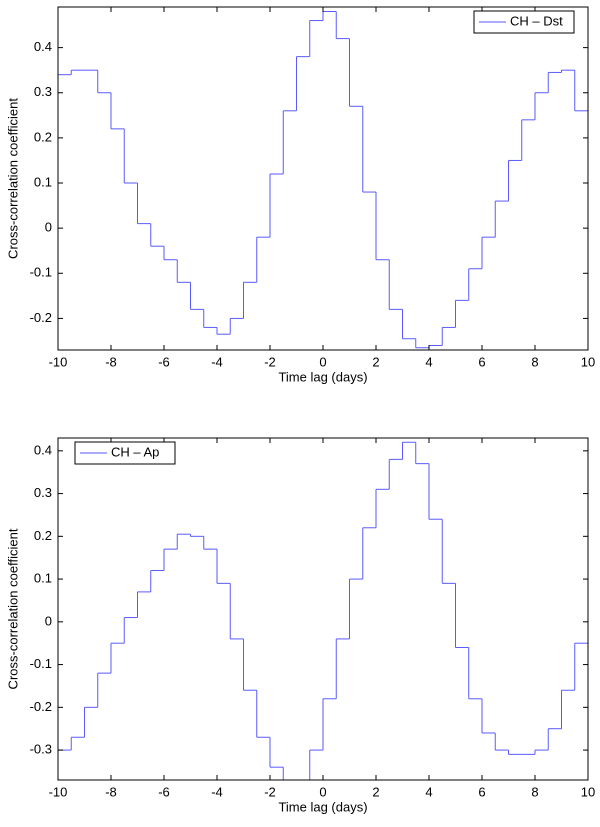  Describe the element at coordinates (41, 749) in the screenshot. I see `y-tick-label: -0.3` at that location.